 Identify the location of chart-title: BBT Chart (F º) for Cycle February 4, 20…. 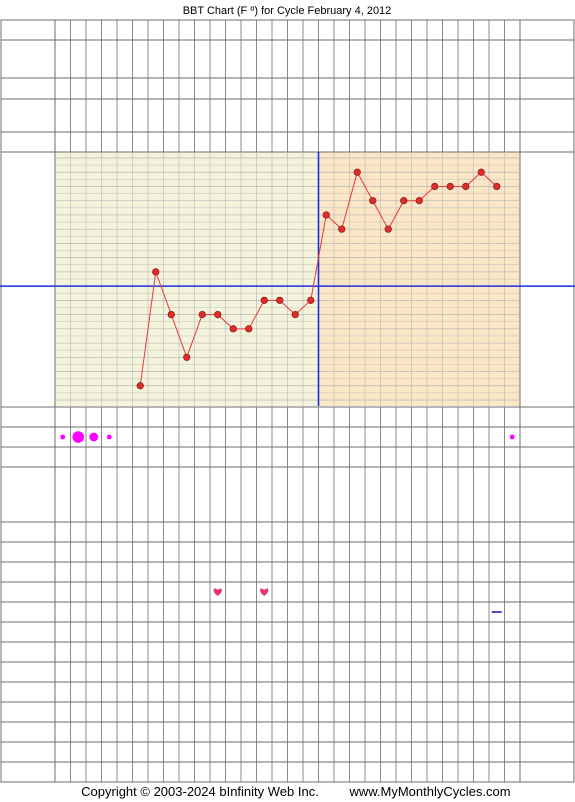
(287, 11).